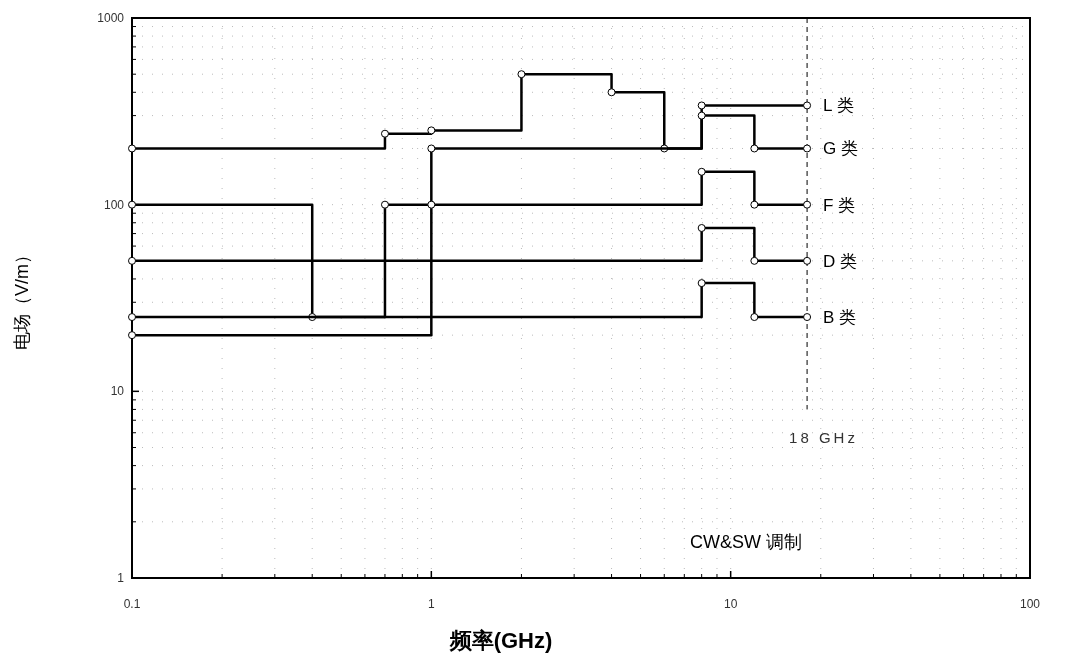  Describe the element at coordinates (1030, 604) in the screenshot. I see `x-tick-label: 100` at that location.